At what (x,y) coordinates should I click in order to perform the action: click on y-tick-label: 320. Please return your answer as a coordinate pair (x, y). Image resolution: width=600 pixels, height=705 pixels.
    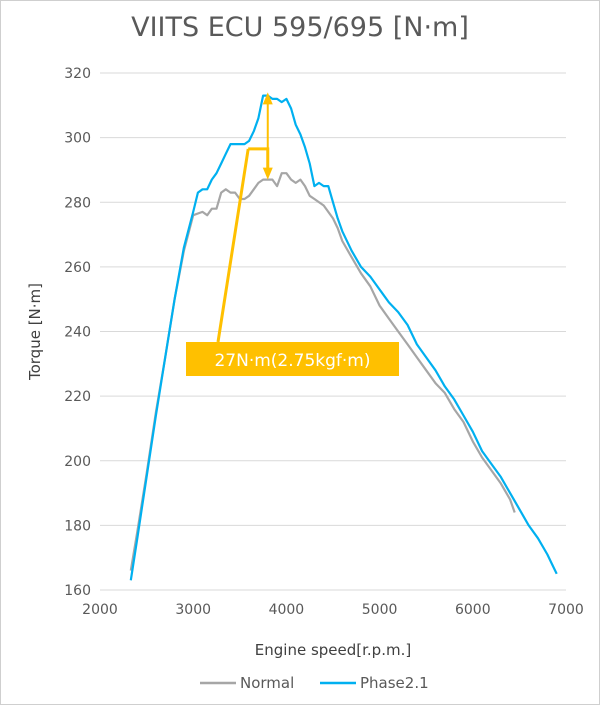
    Looking at the image, I should click on (77, 74).